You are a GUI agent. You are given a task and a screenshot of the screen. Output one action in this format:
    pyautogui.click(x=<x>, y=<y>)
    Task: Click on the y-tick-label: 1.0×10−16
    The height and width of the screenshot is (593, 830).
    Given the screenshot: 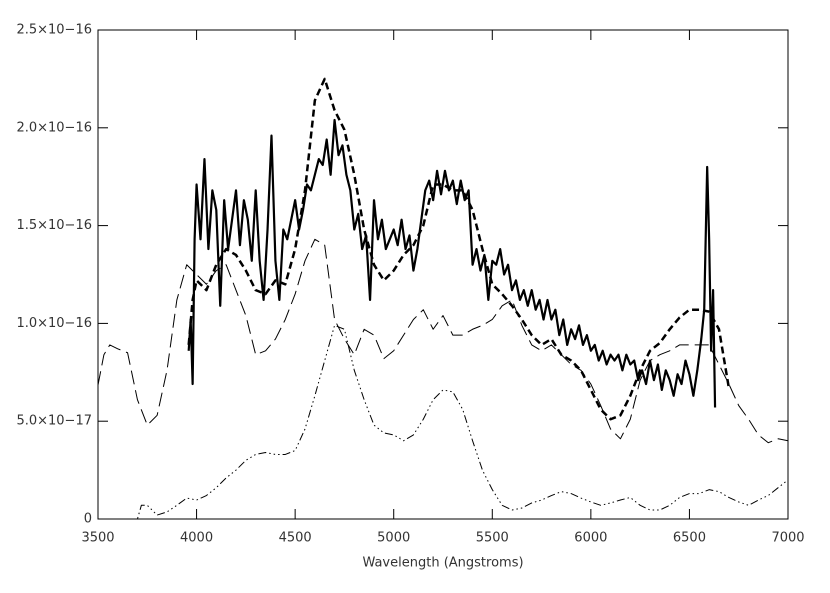 What is the action you would take?
    pyautogui.click(x=54, y=323)
    